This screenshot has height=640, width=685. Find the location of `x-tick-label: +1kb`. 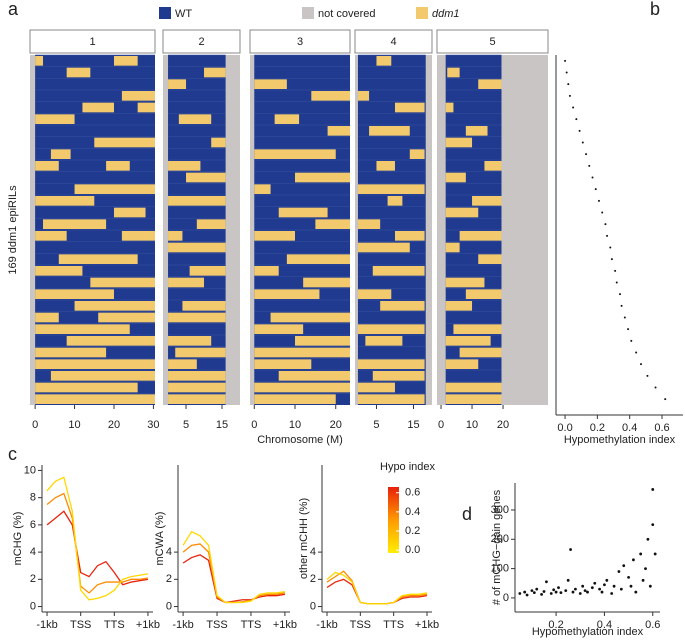

x-tick-label: +1kb is located at coordinates (285, 625).